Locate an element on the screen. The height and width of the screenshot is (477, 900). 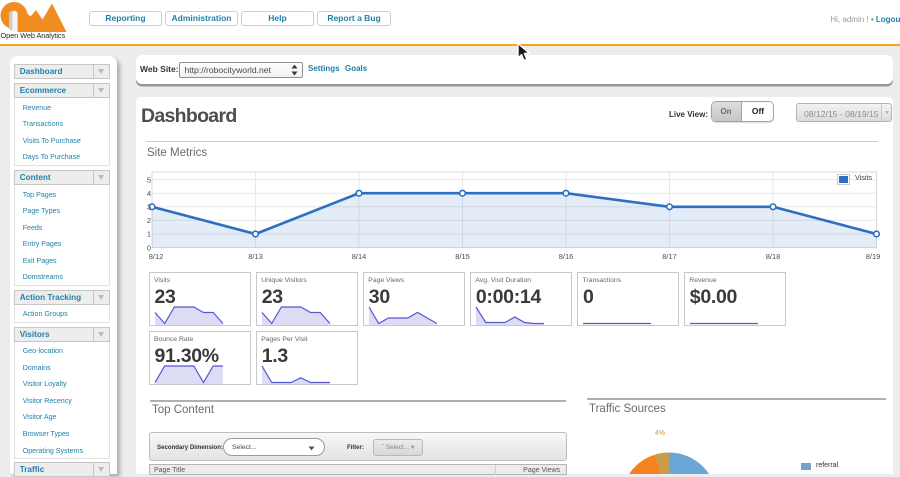
svg-text: 8/14 is located at coordinates (359, 256).